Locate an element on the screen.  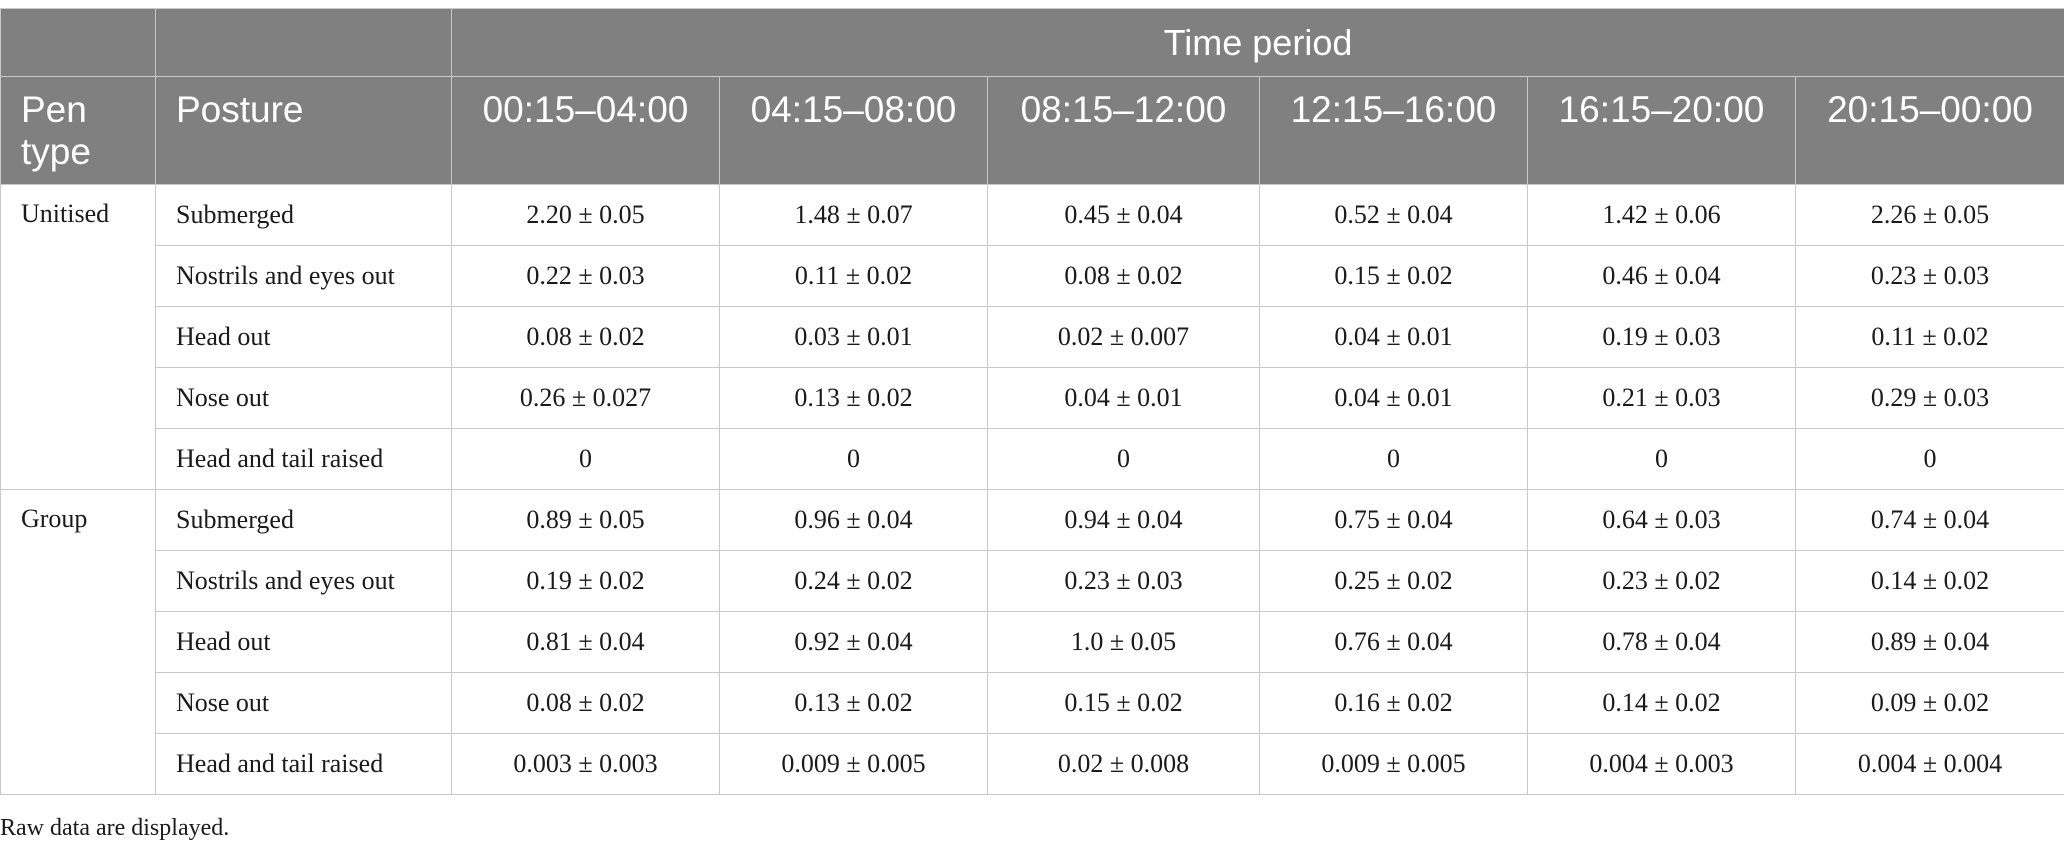
value-cell: 0.19 ± 0.02 is located at coordinates (585, 581).